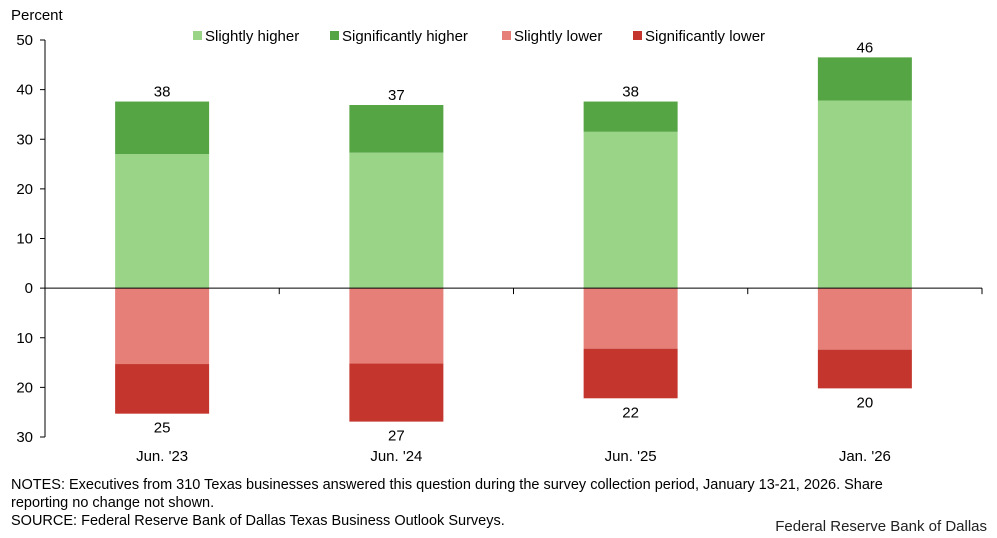  What do you see at coordinates (865, 47) in the screenshot?
I see `data-label-top: 46` at bounding box center [865, 47].